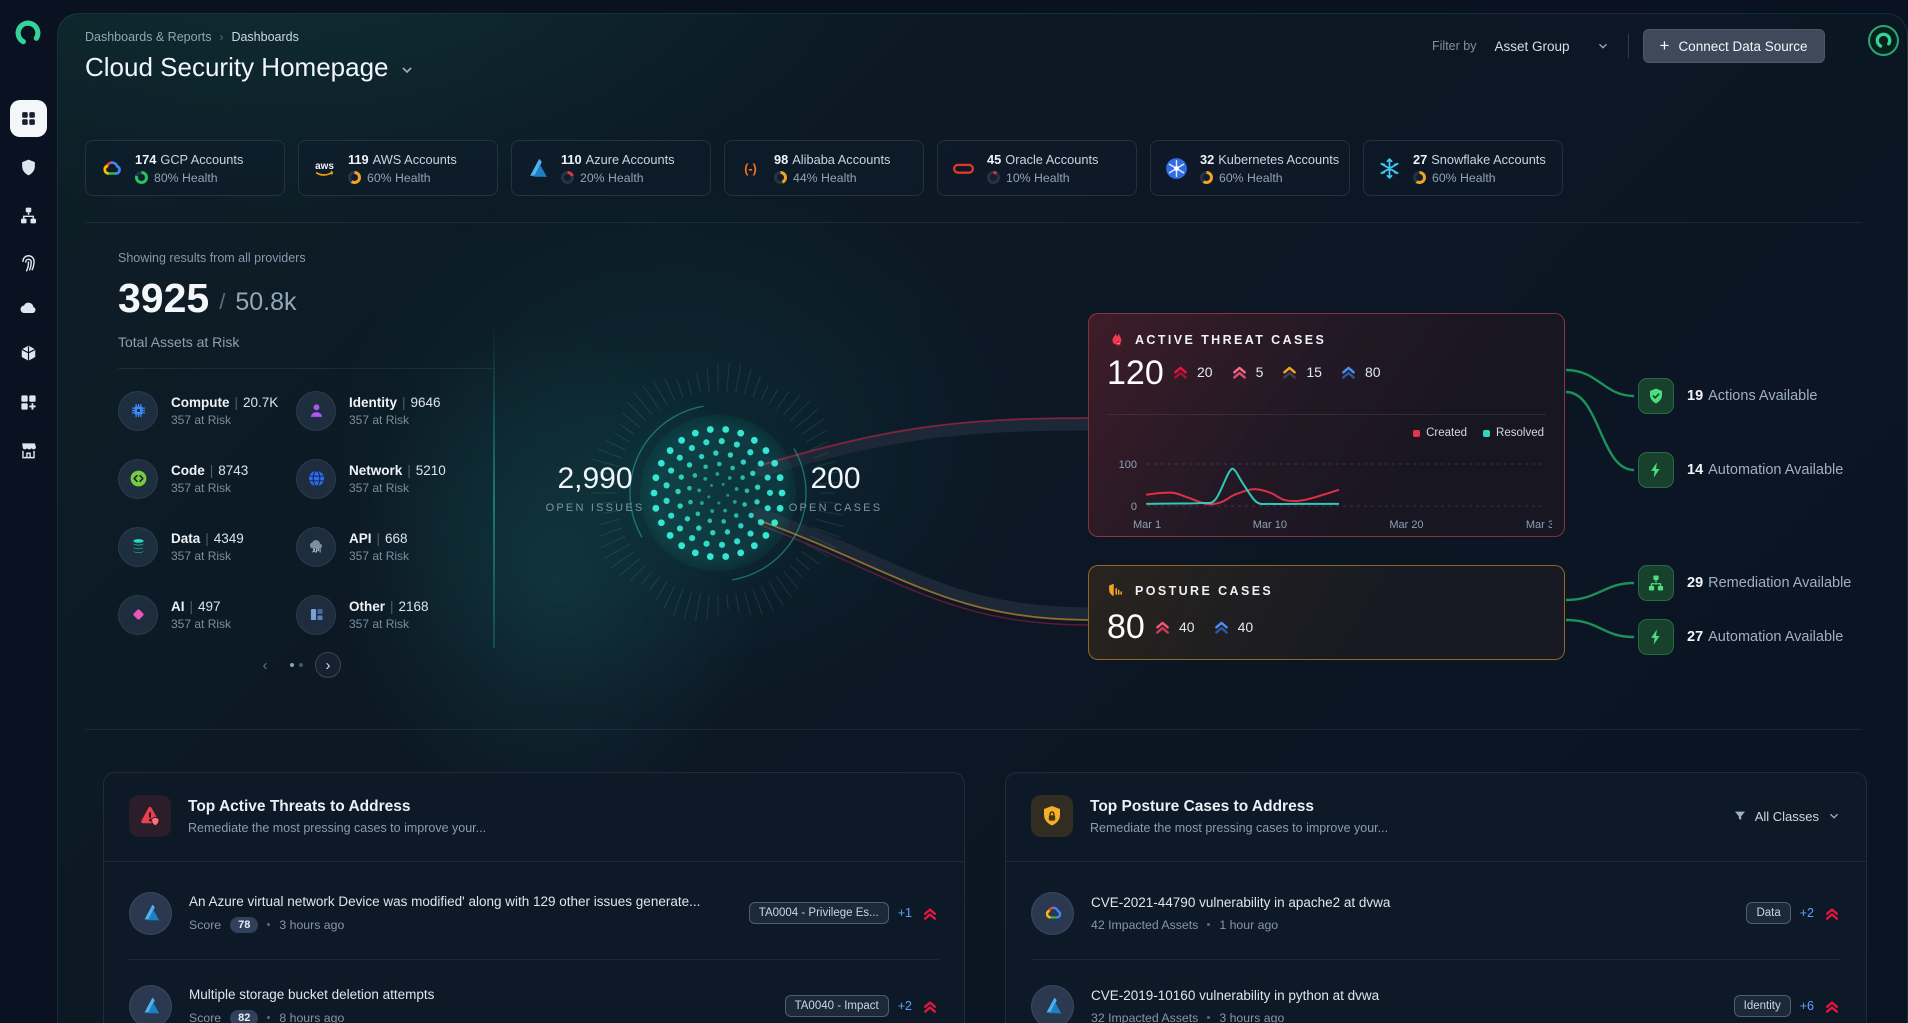 The height and width of the screenshot is (1023, 1908). I want to click on breadcrumb-dashboards-reports: Dashboards & Reports, so click(148, 37).